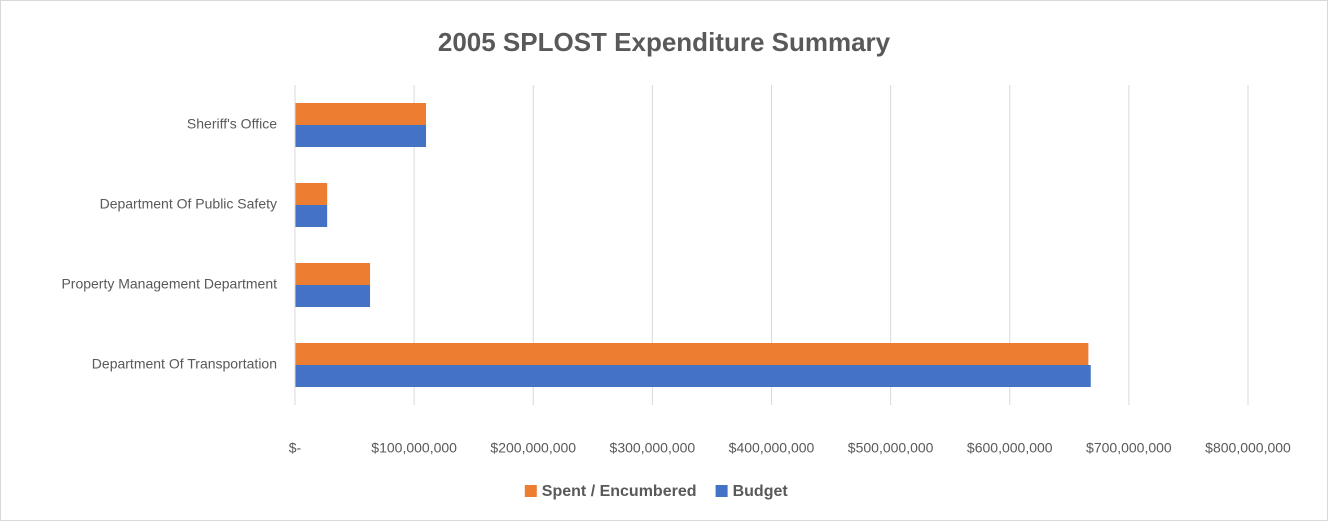 The image size is (1328, 521). I want to click on y-tick-label: Property Management Department, so click(169, 284).